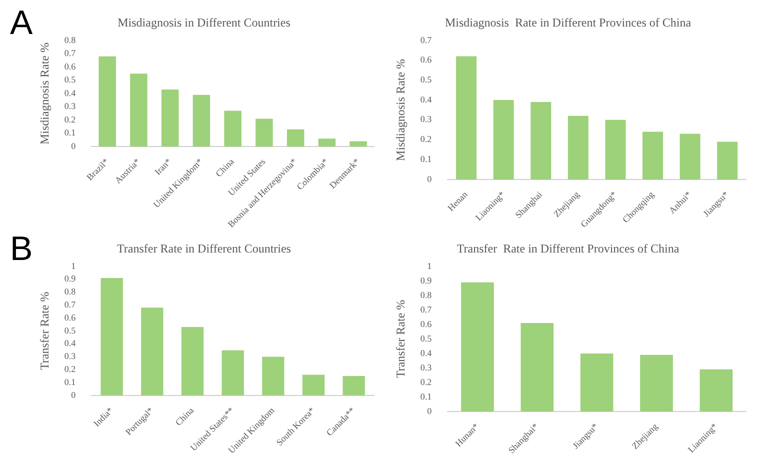 The image size is (760, 463). Describe the element at coordinates (204, 22) in the screenshot. I see `chart-title: Misdiagnosis in Different Countries` at that location.